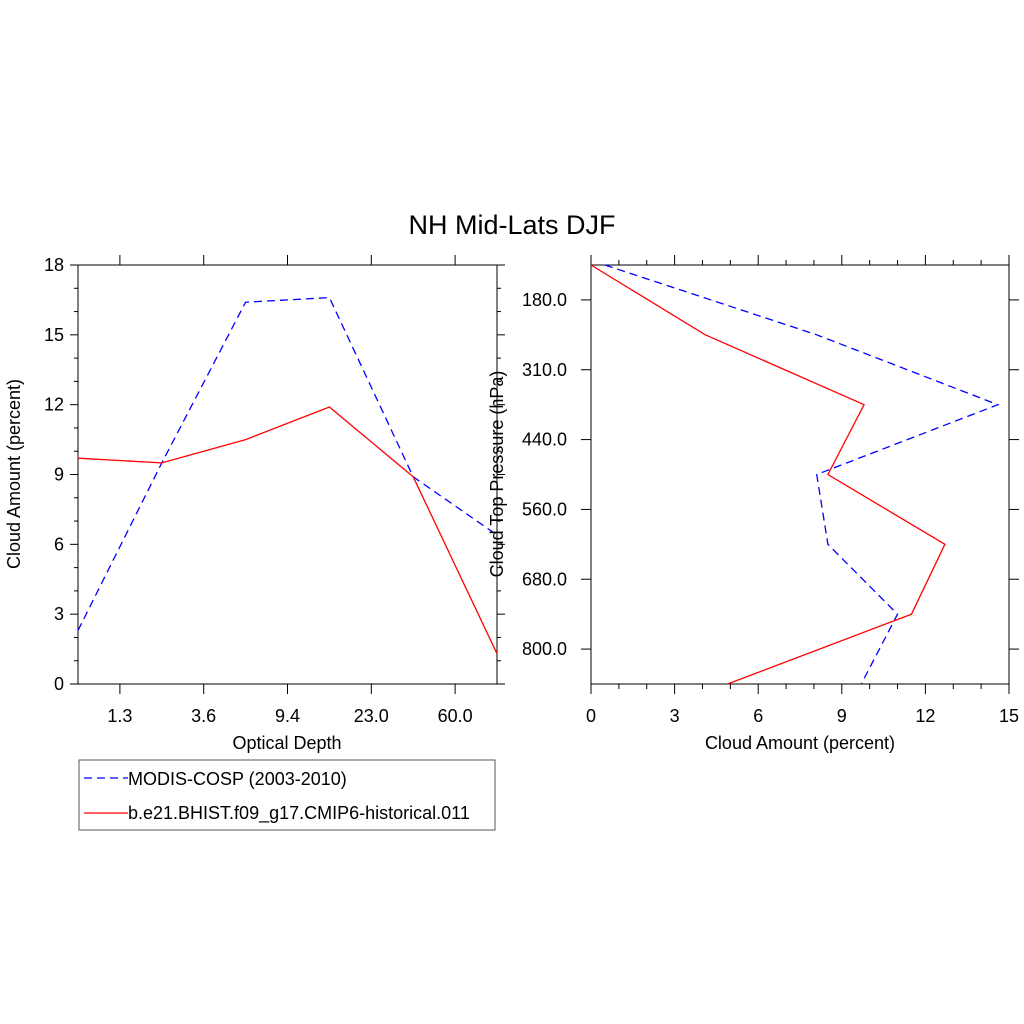  I want to click on right-y-tick-label: 800.0, so click(544, 649).